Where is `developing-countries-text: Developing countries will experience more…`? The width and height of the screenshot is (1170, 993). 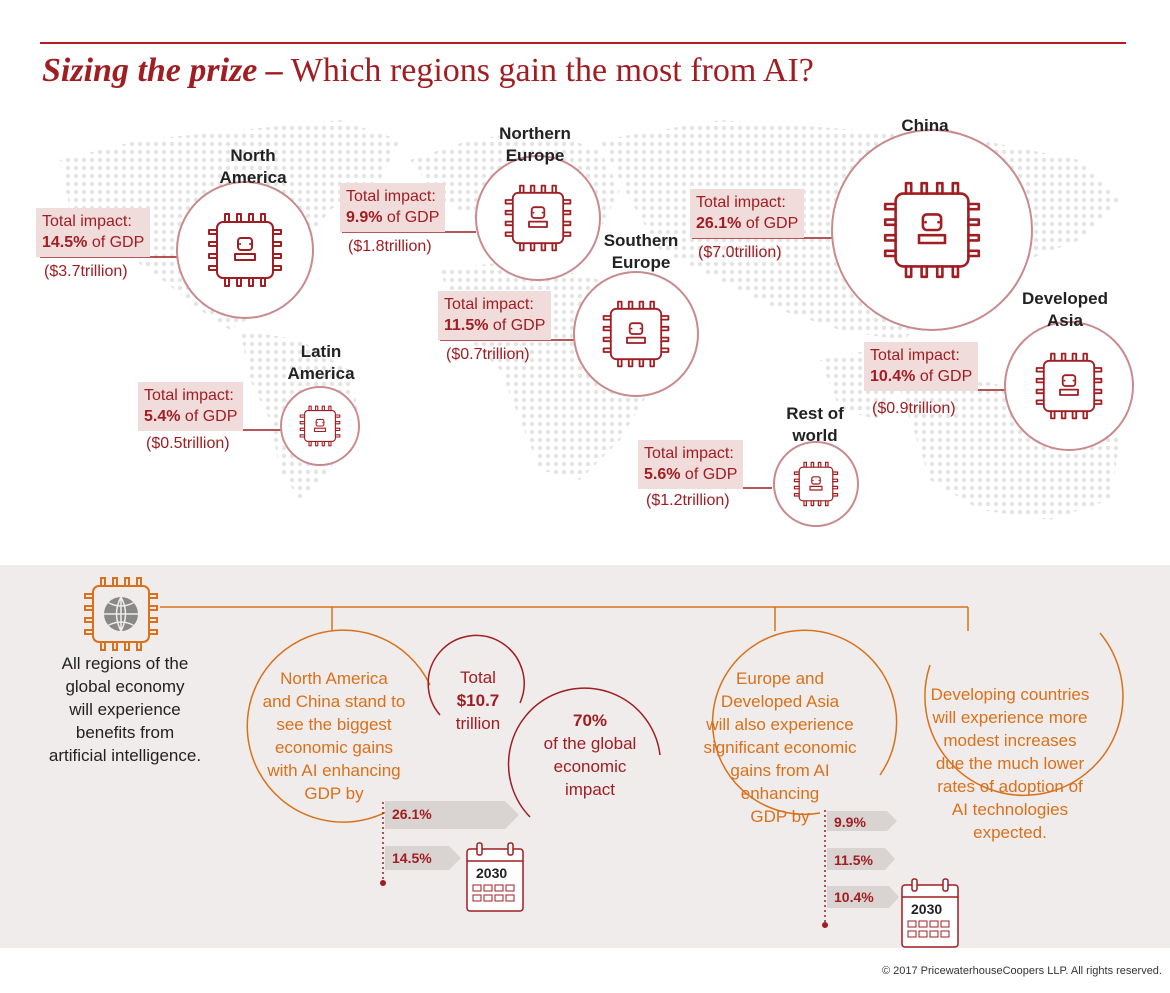
developing-countries-text: Developing countries will experience more… is located at coordinates (1010, 763).